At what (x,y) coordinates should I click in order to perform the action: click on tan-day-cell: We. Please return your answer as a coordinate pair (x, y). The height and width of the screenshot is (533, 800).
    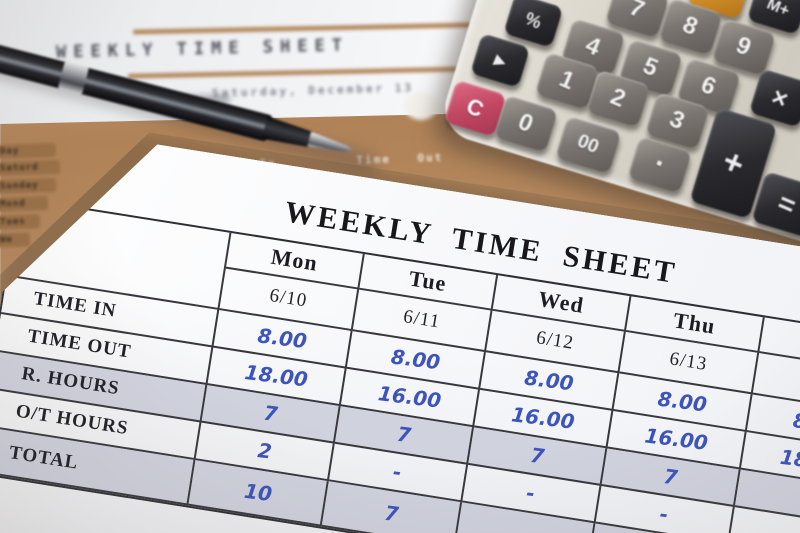
    Looking at the image, I should click on (15, 240).